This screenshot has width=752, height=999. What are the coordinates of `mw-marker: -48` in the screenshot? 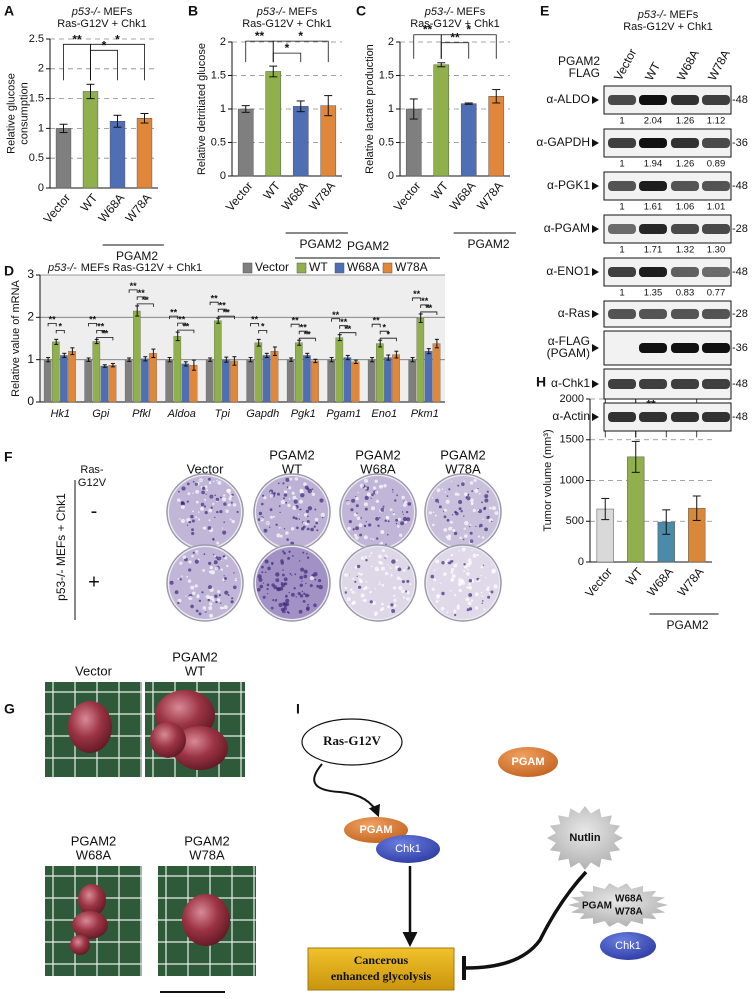 It's located at (740, 186).